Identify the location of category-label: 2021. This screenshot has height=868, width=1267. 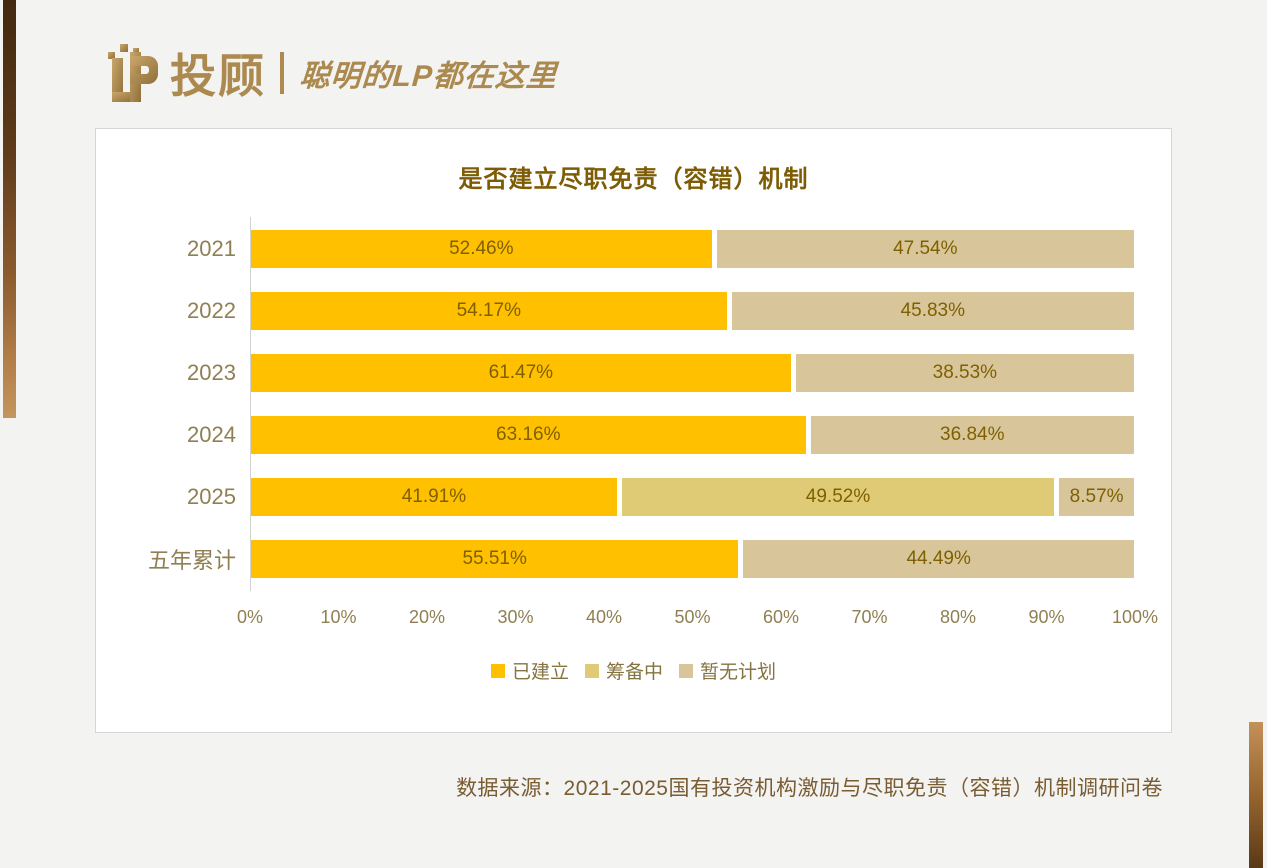
(211, 248).